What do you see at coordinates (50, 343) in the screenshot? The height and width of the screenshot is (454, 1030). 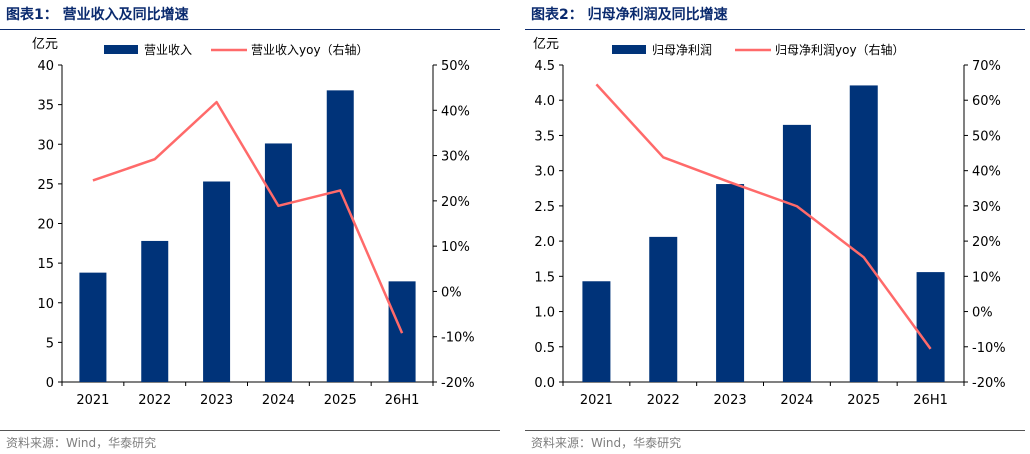 I see `left-axis-tick-label: 5` at bounding box center [50, 343].